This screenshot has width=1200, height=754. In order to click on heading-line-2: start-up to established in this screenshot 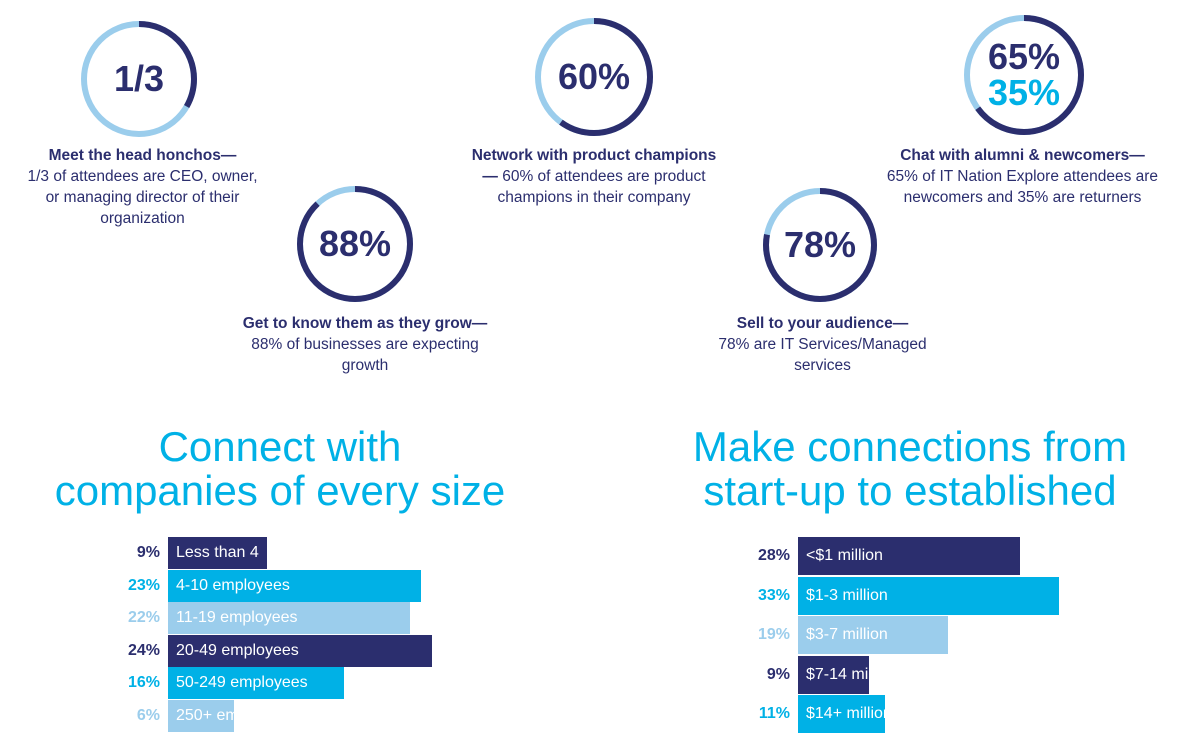, I will do `click(910, 490)`.